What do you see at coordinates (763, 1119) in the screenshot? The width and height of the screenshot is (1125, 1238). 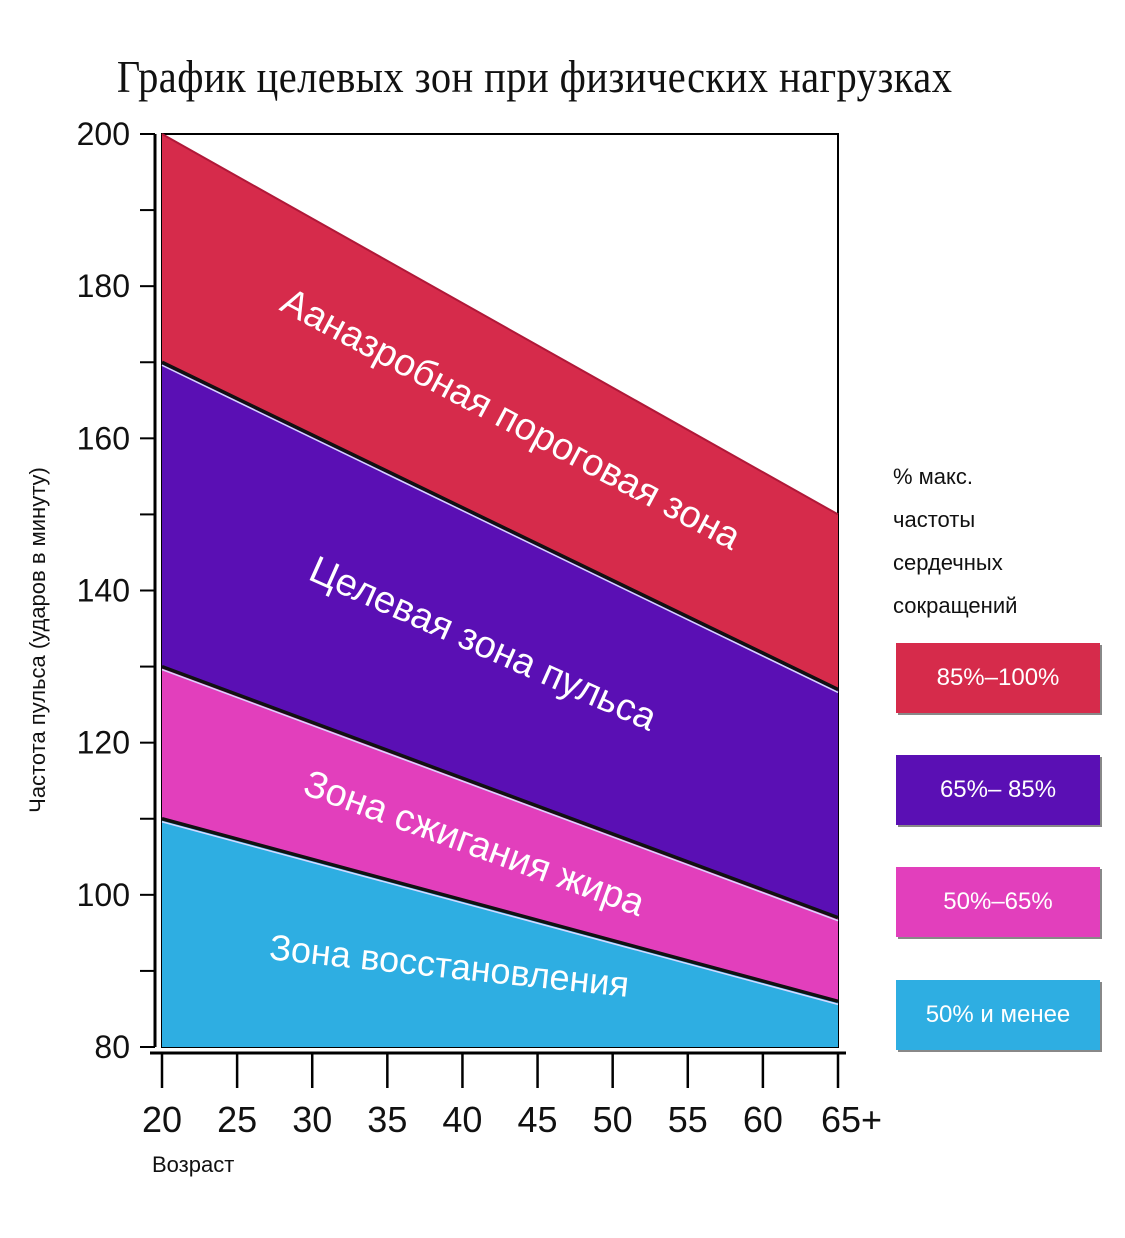 I see `x-tick-label: 60` at bounding box center [763, 1119].